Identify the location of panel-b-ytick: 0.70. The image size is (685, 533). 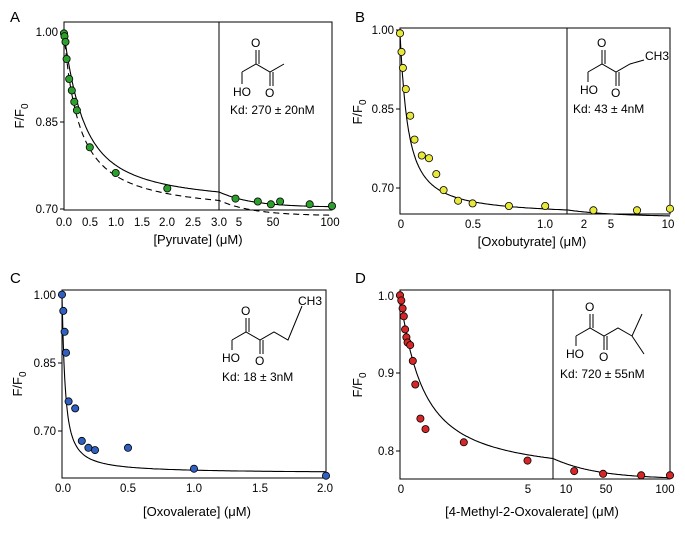
(383, 189).